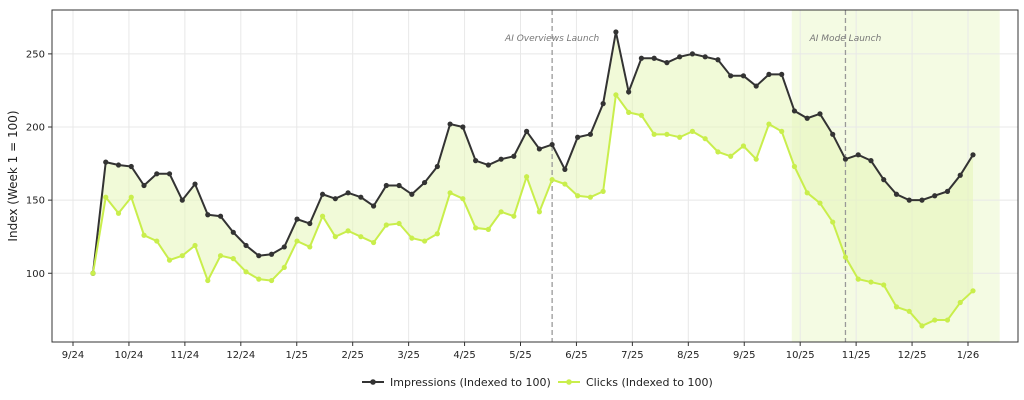  What do you see at coordinates (408, 355) in the screenshot?
I see `x-tick-label: 3/25` at bounding box center [408, 355].